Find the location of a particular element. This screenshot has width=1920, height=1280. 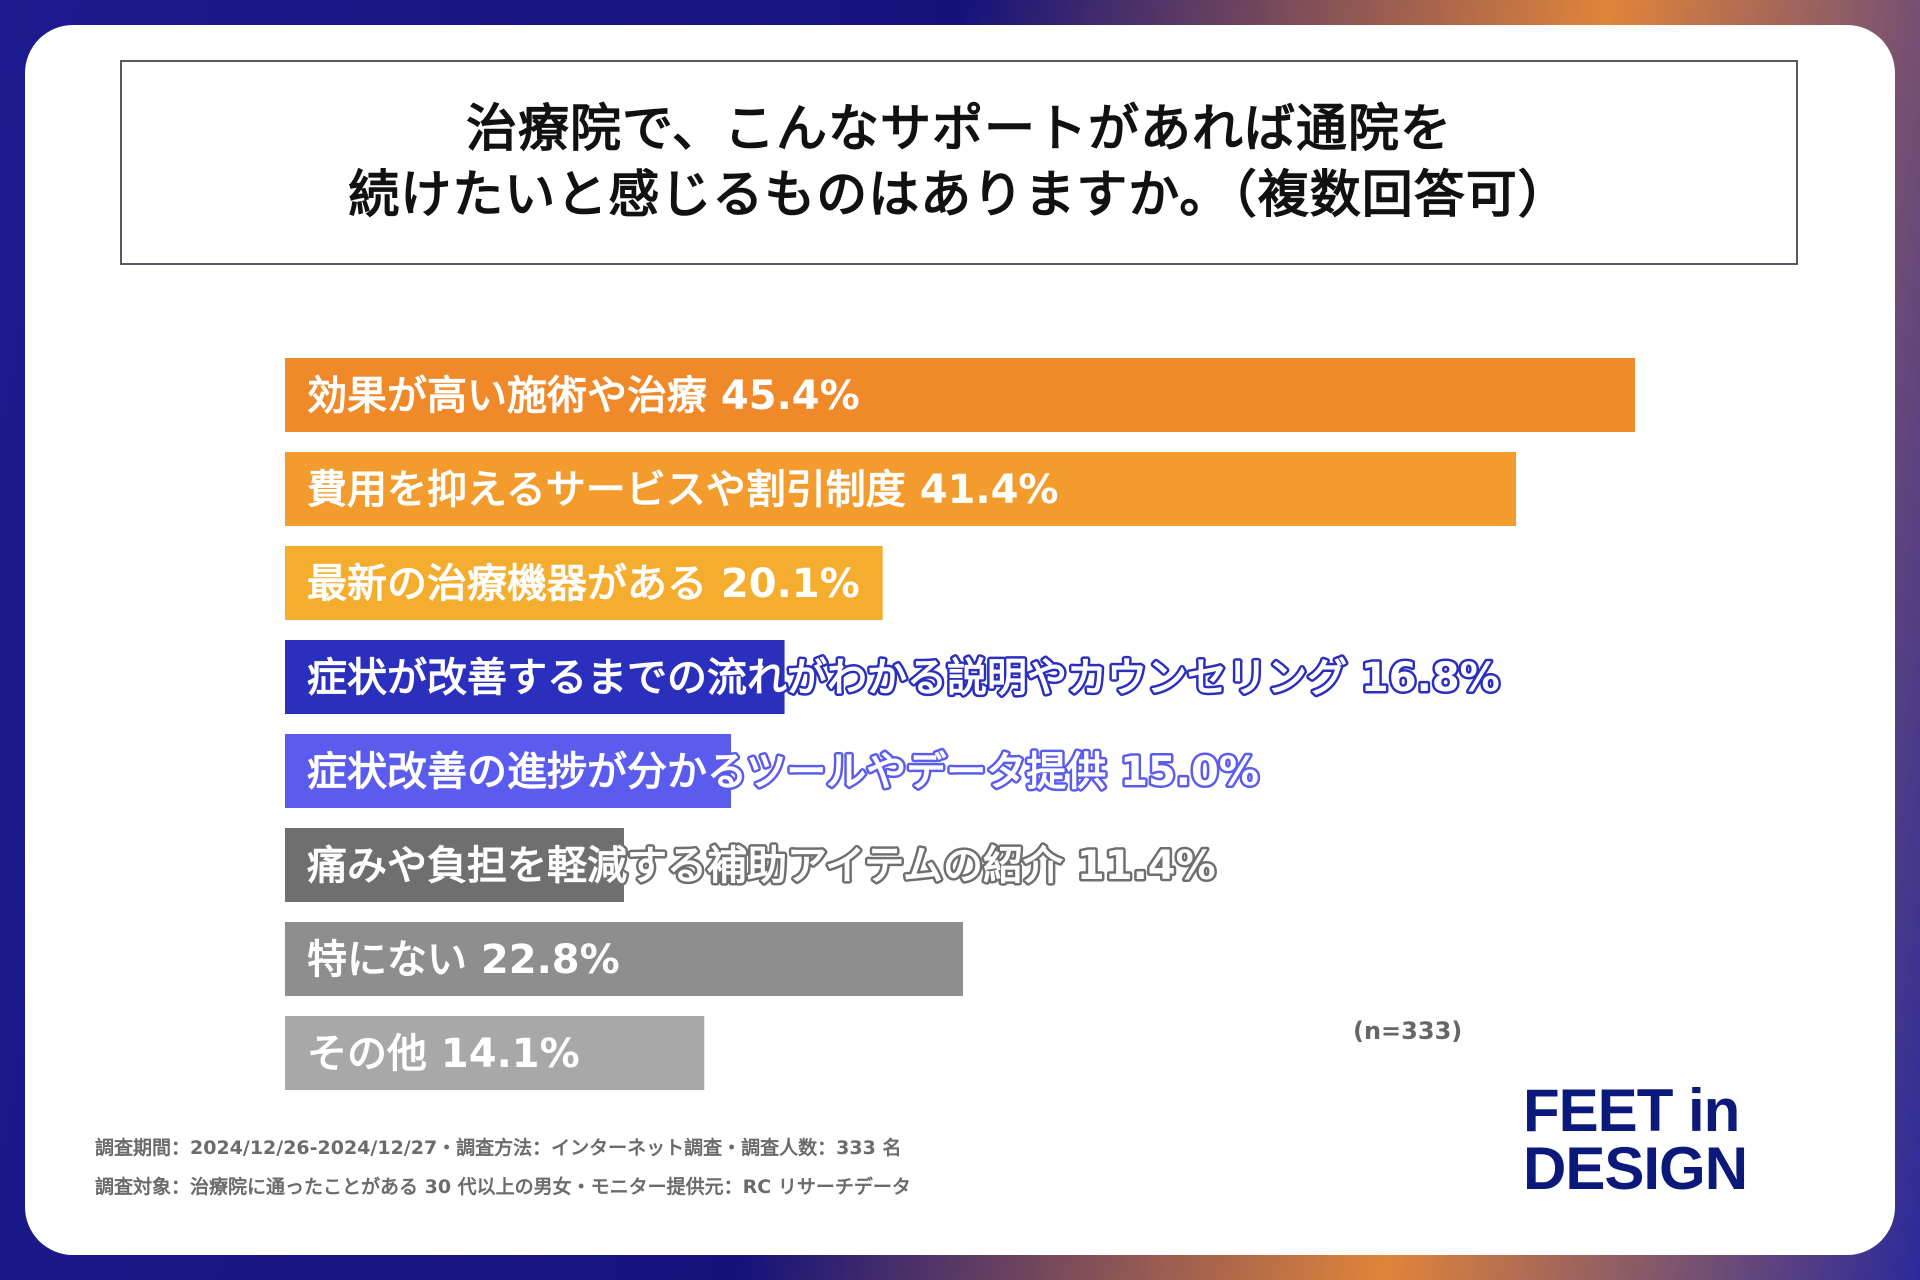

bar-label-6: 痛みや負担を軽減する補助アイテムの紹介 11.4% is located at coordinates (761, 866).